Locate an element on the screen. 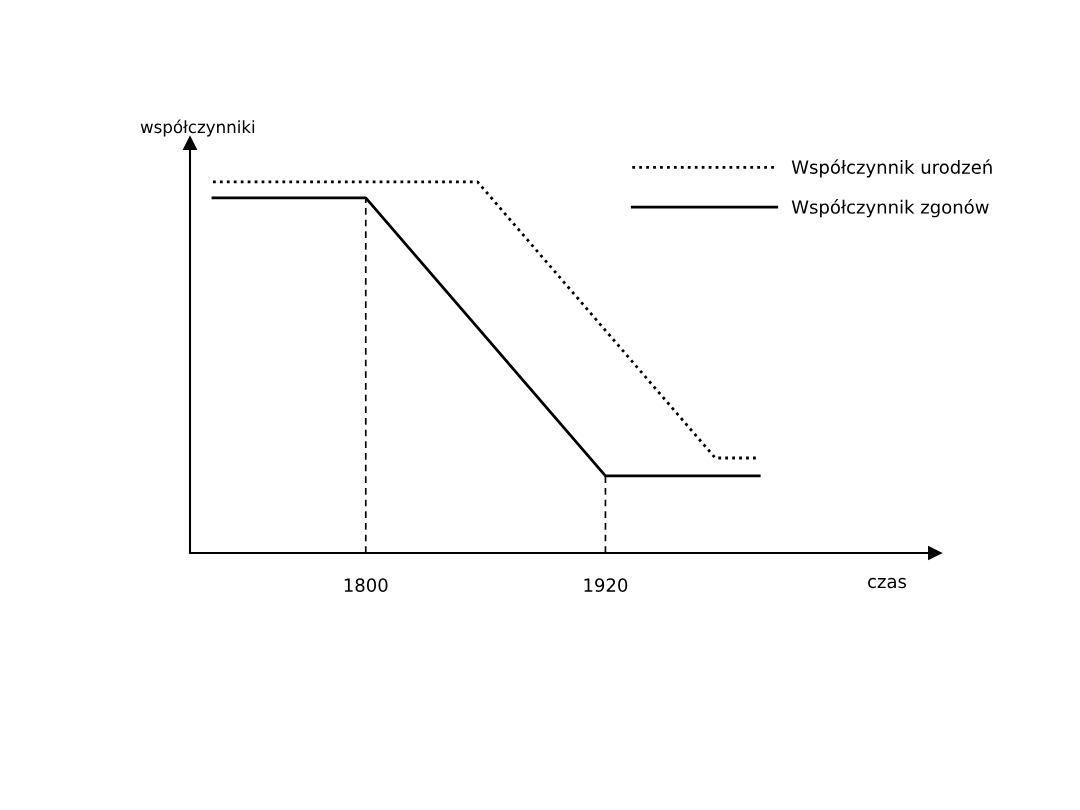 This screenshot has width=1080, height=810. x-axis-title: czas is located at coordinates (887, 583).